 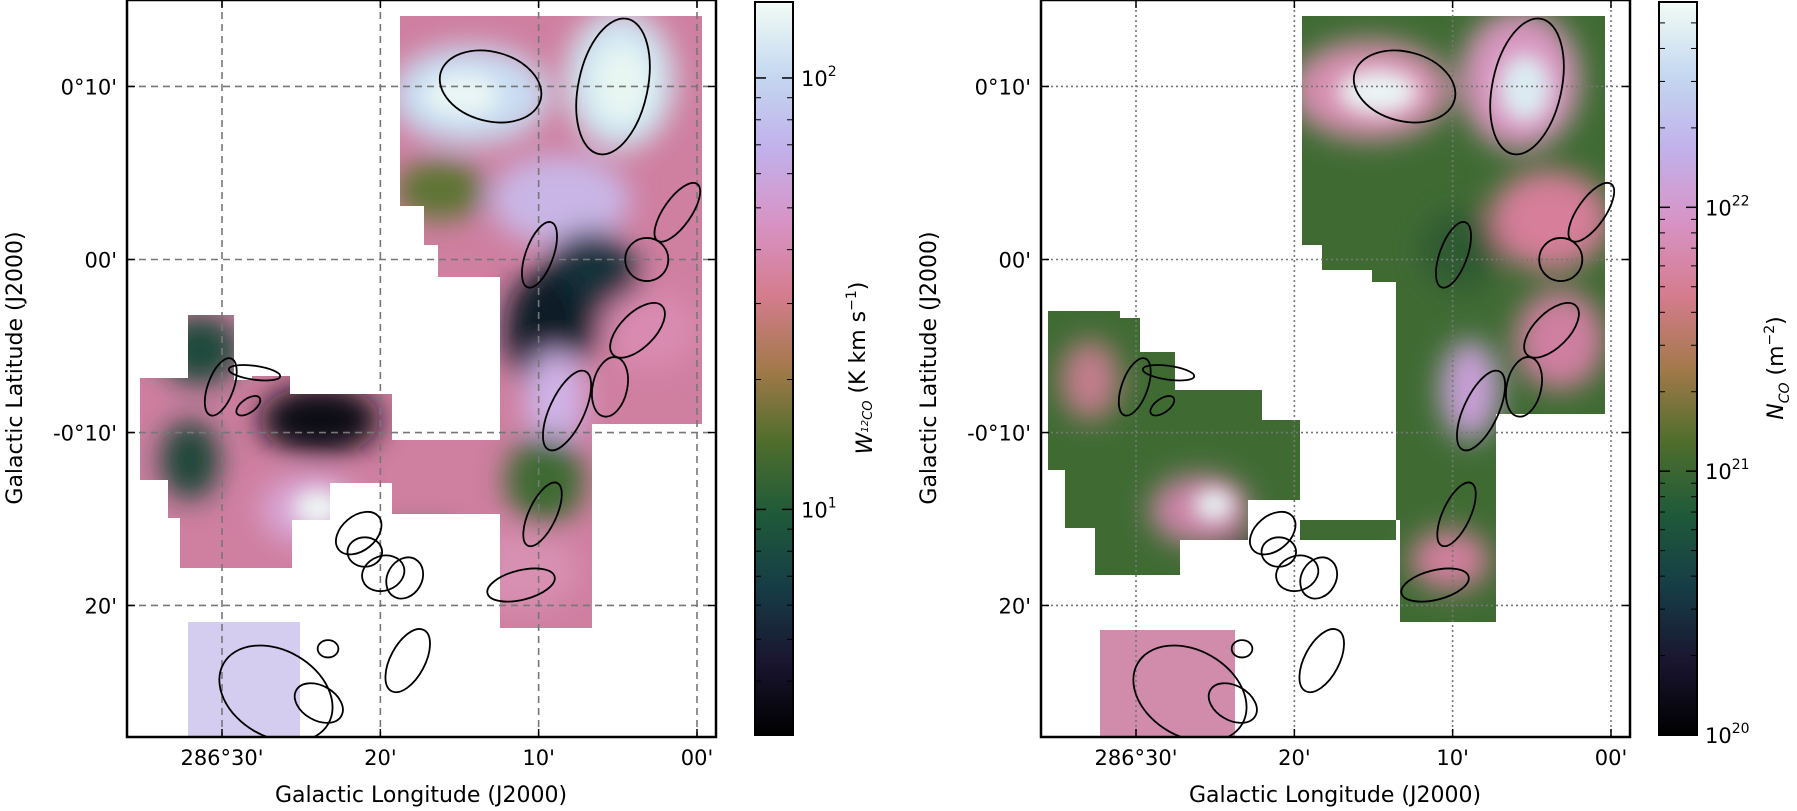 What do you see at coordinates (421, 795) in the screenshot?
I see `x-axis-title-left: Galactic Longitude (J2000)` at bounding box center [421, 795].